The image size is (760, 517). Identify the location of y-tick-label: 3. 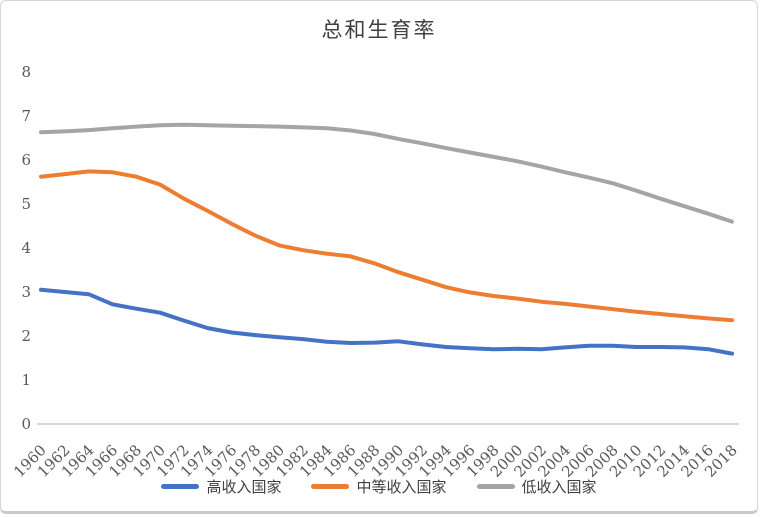
(26, 292).